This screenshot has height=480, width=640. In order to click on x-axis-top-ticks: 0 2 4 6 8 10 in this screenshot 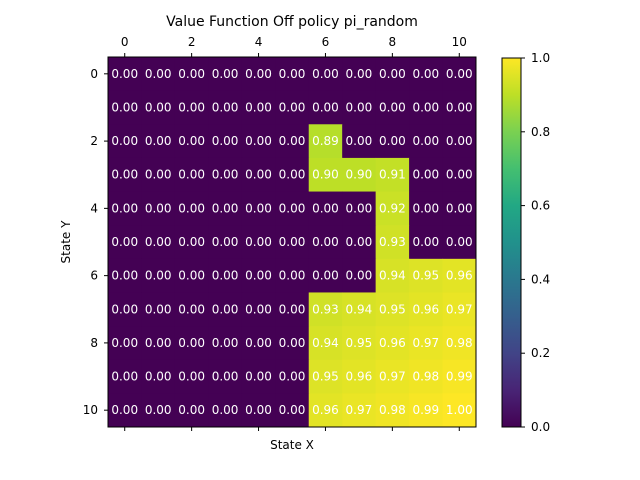, I will do `click(294, 46)`.